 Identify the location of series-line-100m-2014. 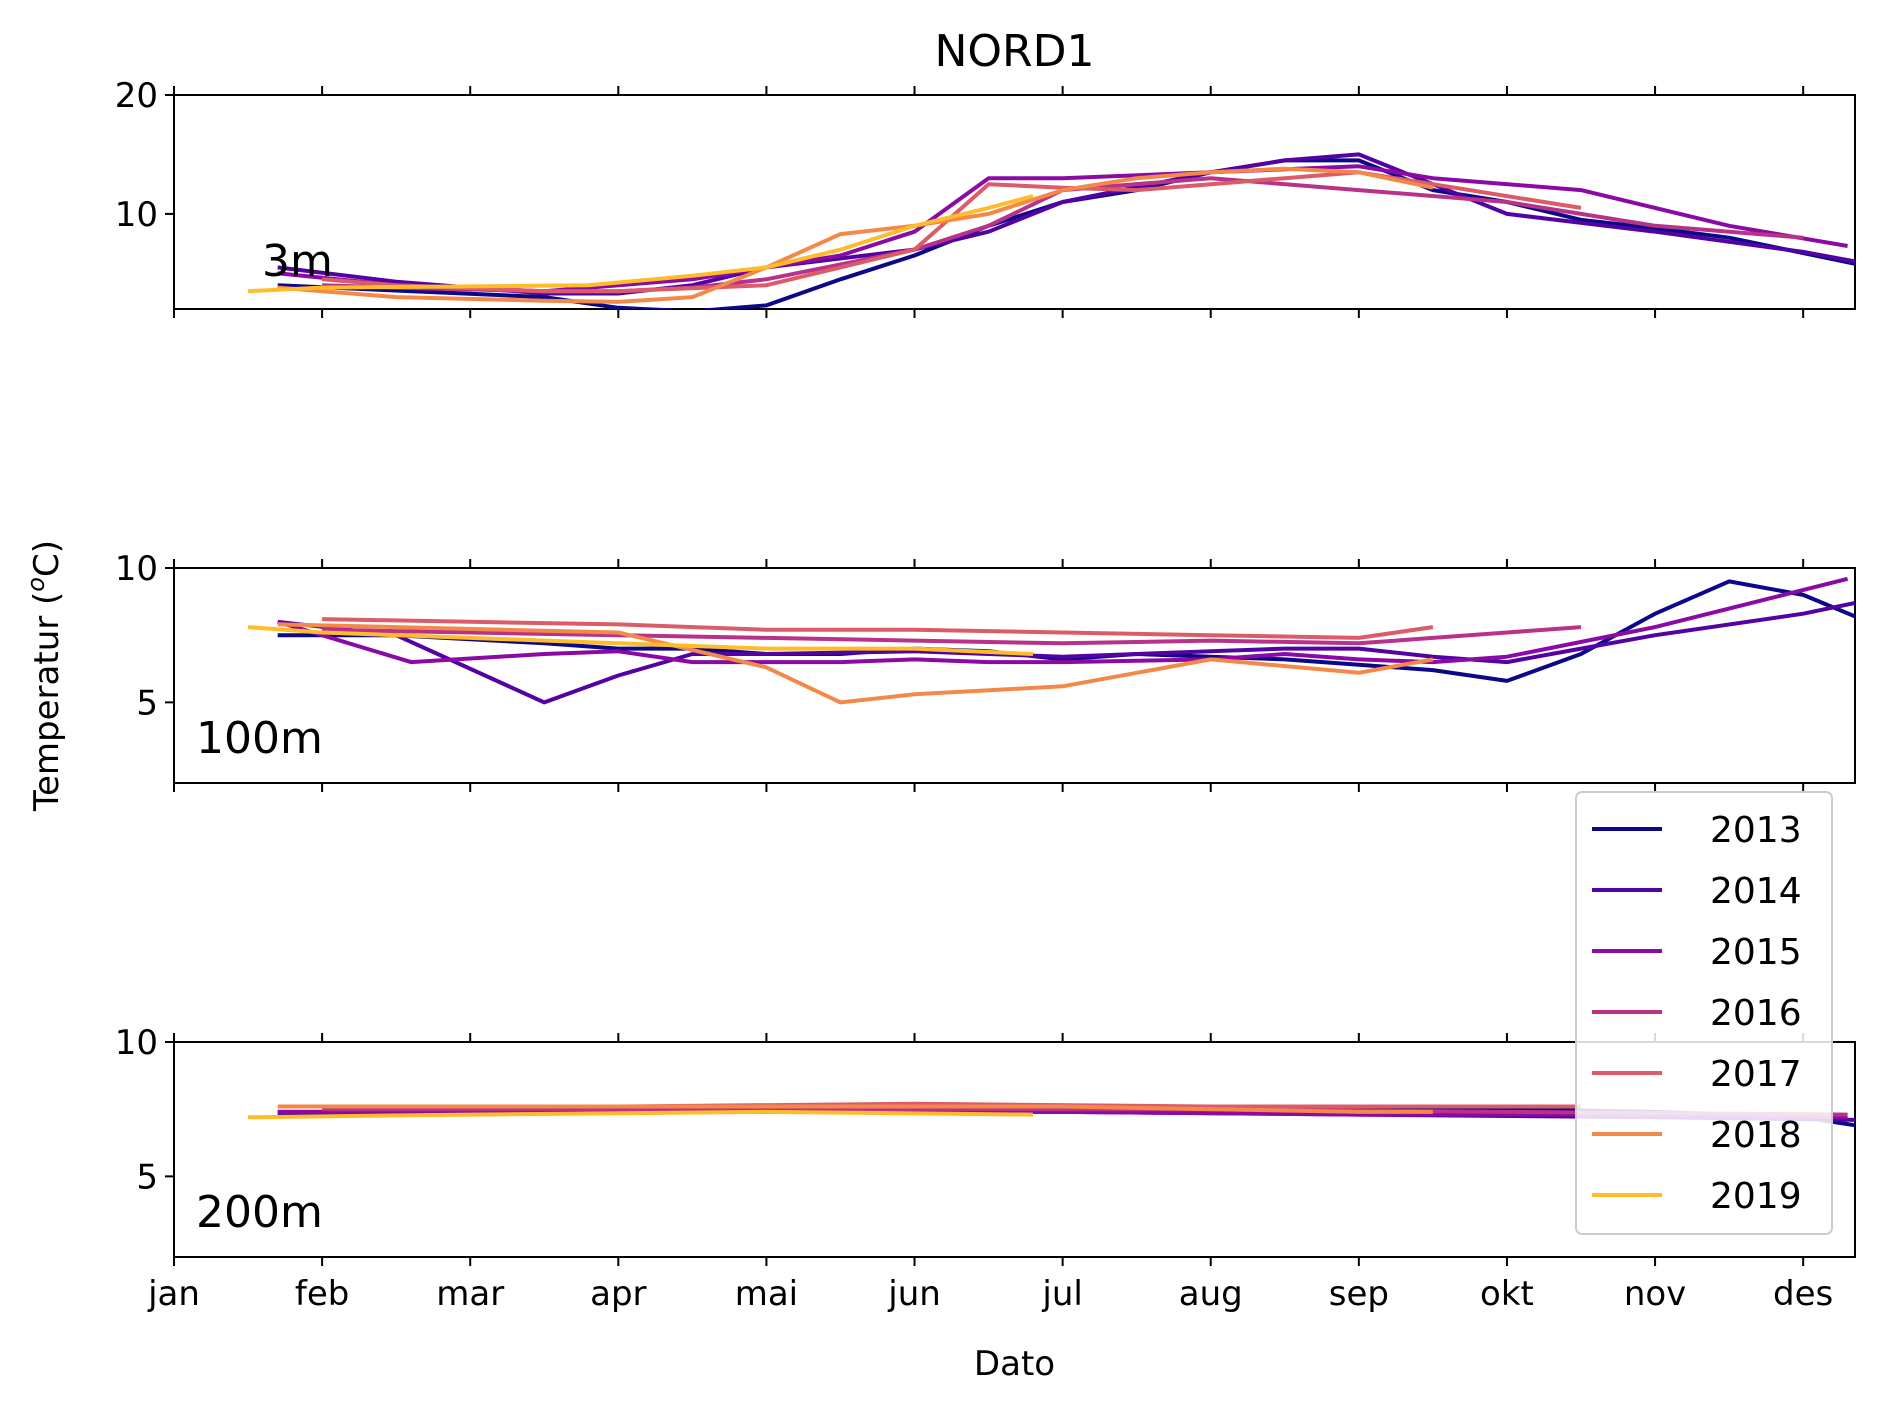
(1066, 652).